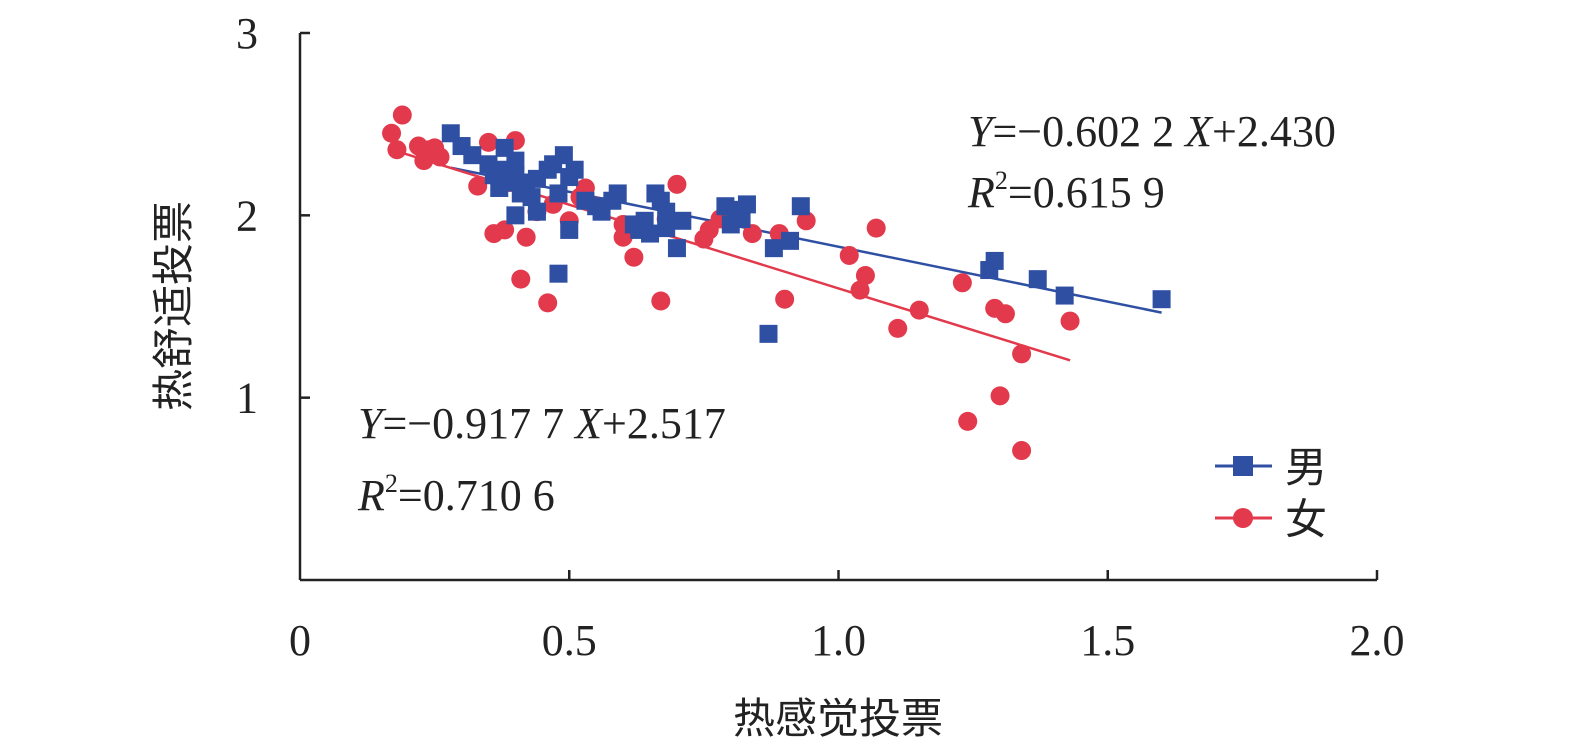  What do you see at coordinates (247, 398) in the screenshot?
I see `y-tick-label: 1` at bounding box center [247, 398].